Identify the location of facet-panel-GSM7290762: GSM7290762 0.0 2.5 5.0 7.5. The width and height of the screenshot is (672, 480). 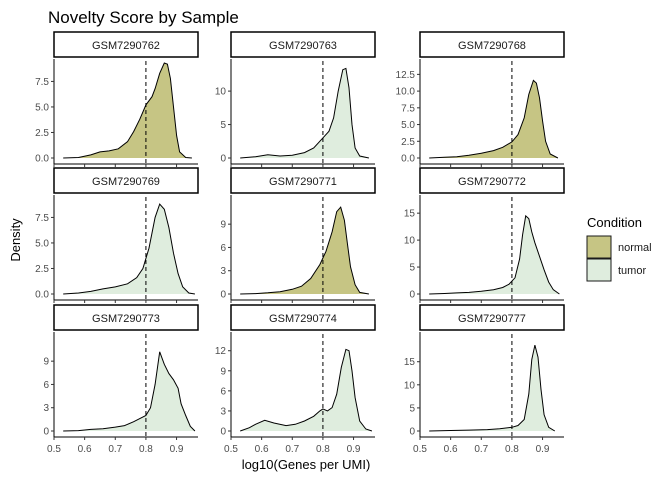
(117, 99).